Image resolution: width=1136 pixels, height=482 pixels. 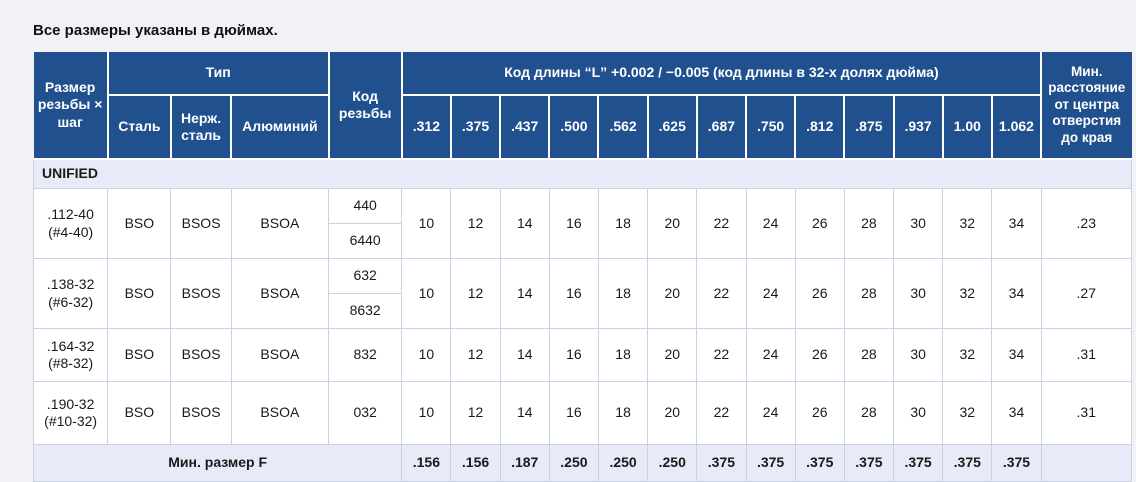 What do you see at coordinates (70, 223) in the screenshot?
I see `cell-size: .112-40 (#4-40)` at bounding box center [70, 223].